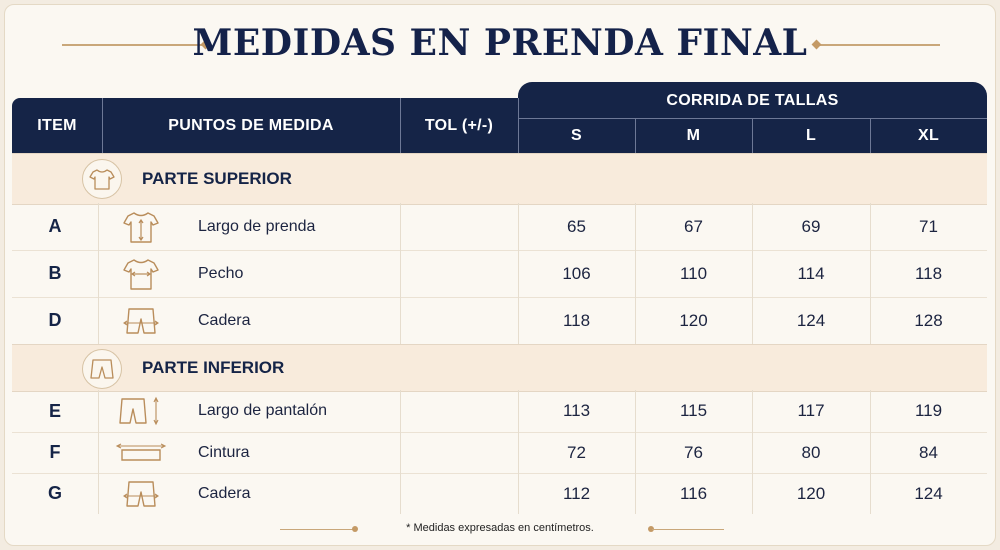 This screenshot has height=550, width=1000. What do you see at coordinates (55, 226) in the screenshot?
I see `row-item: A` at bounding box center [55, 226].